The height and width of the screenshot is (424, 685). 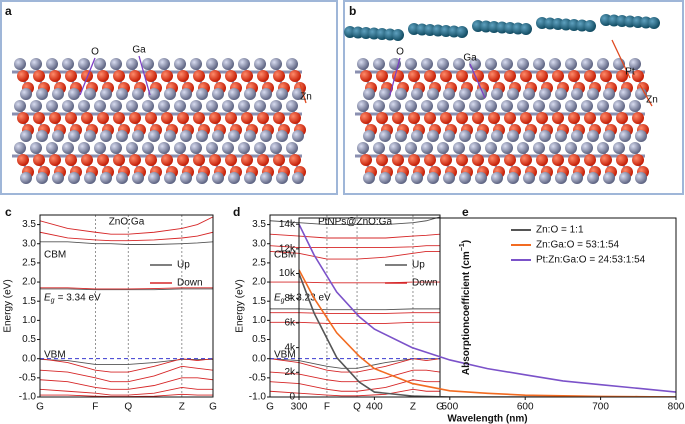 I want to click on x-tick-label: F, so click(x=327, y=407).